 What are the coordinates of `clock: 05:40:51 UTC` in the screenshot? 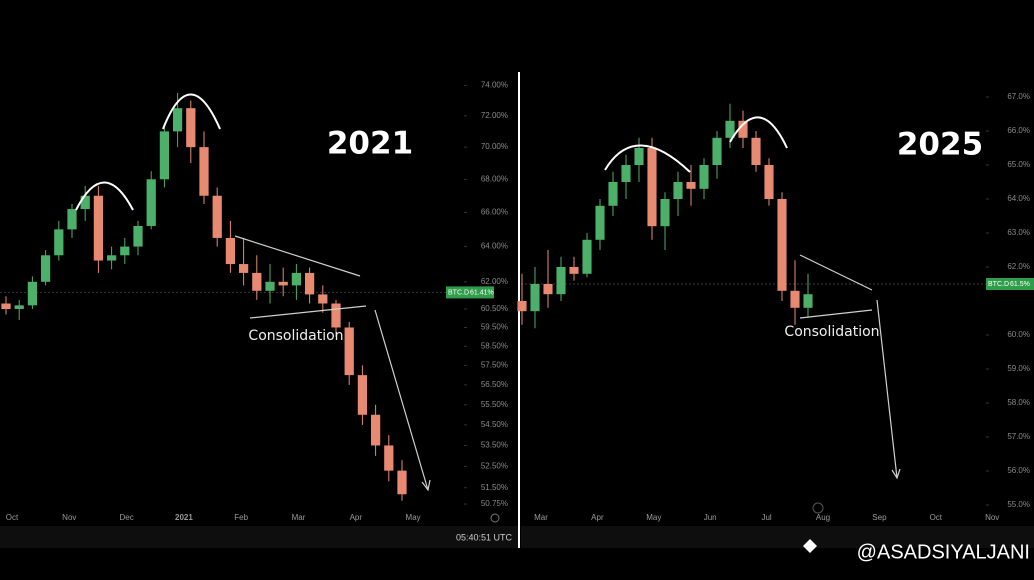 It's located at (484, 537).